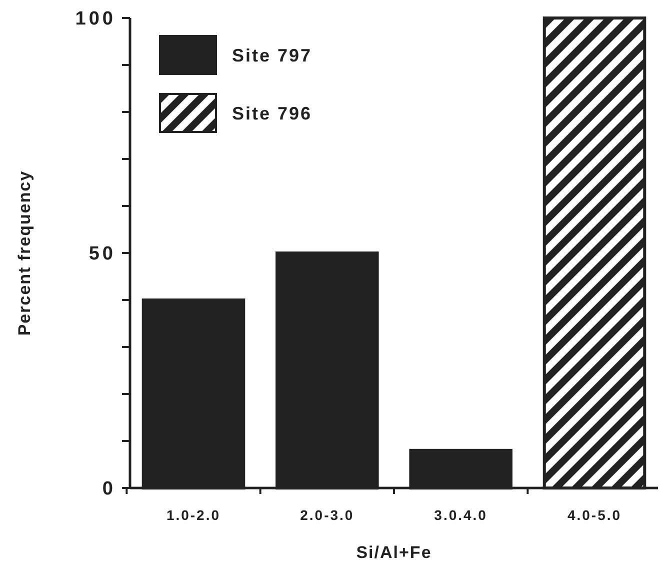 The width and height of the screenshot is (672, 570). Describe the element at coordinates (594, 515) in the screenshot. I see `x-tick-label: 4.0-5.0` at that location.